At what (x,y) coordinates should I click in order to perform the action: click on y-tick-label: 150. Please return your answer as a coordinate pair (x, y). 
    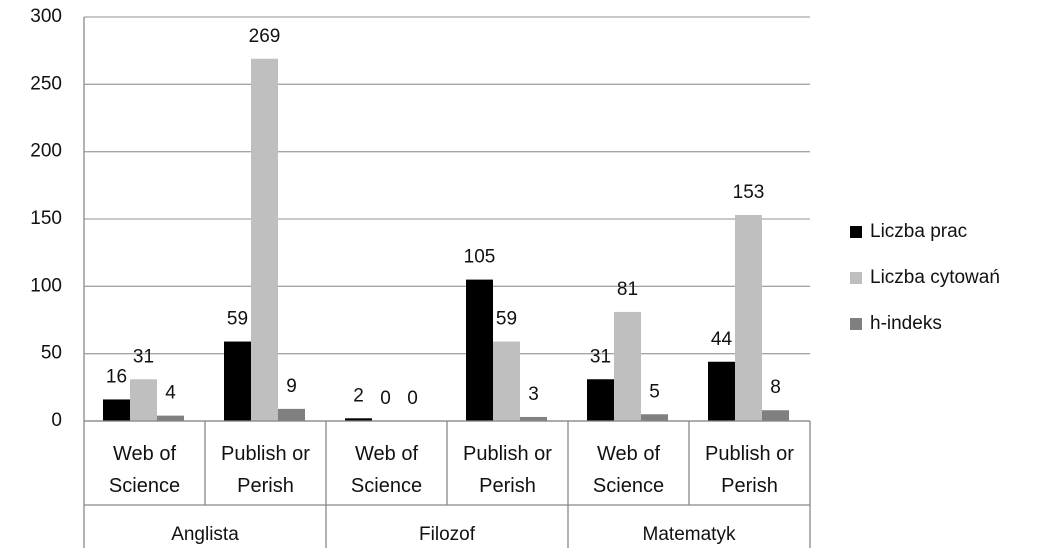
    Looking at the image, I should click on (46, 218).